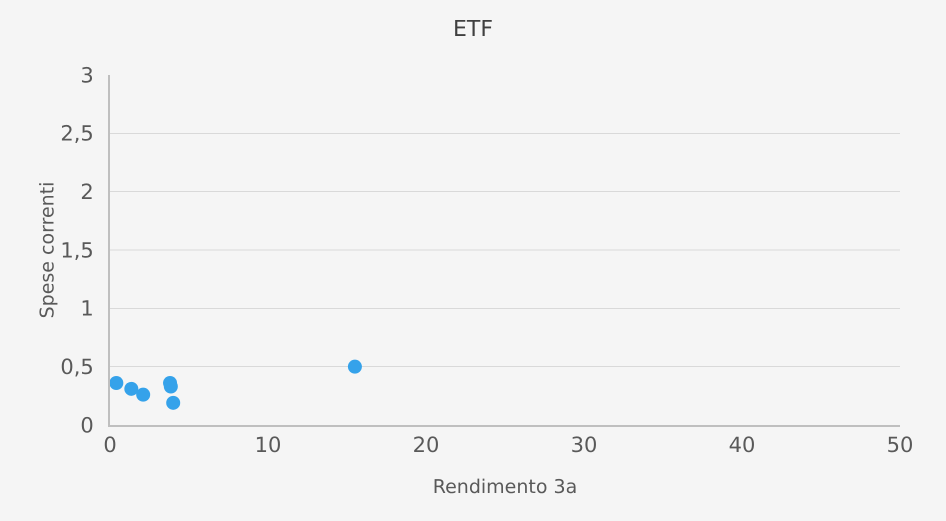 Image resolution: width=946 pixels, height=521 pixels. What do you see at coordinates (77, 134) in the screenshot?
I see `y-tick-label: 2,5` at bounding box center [77, 134].